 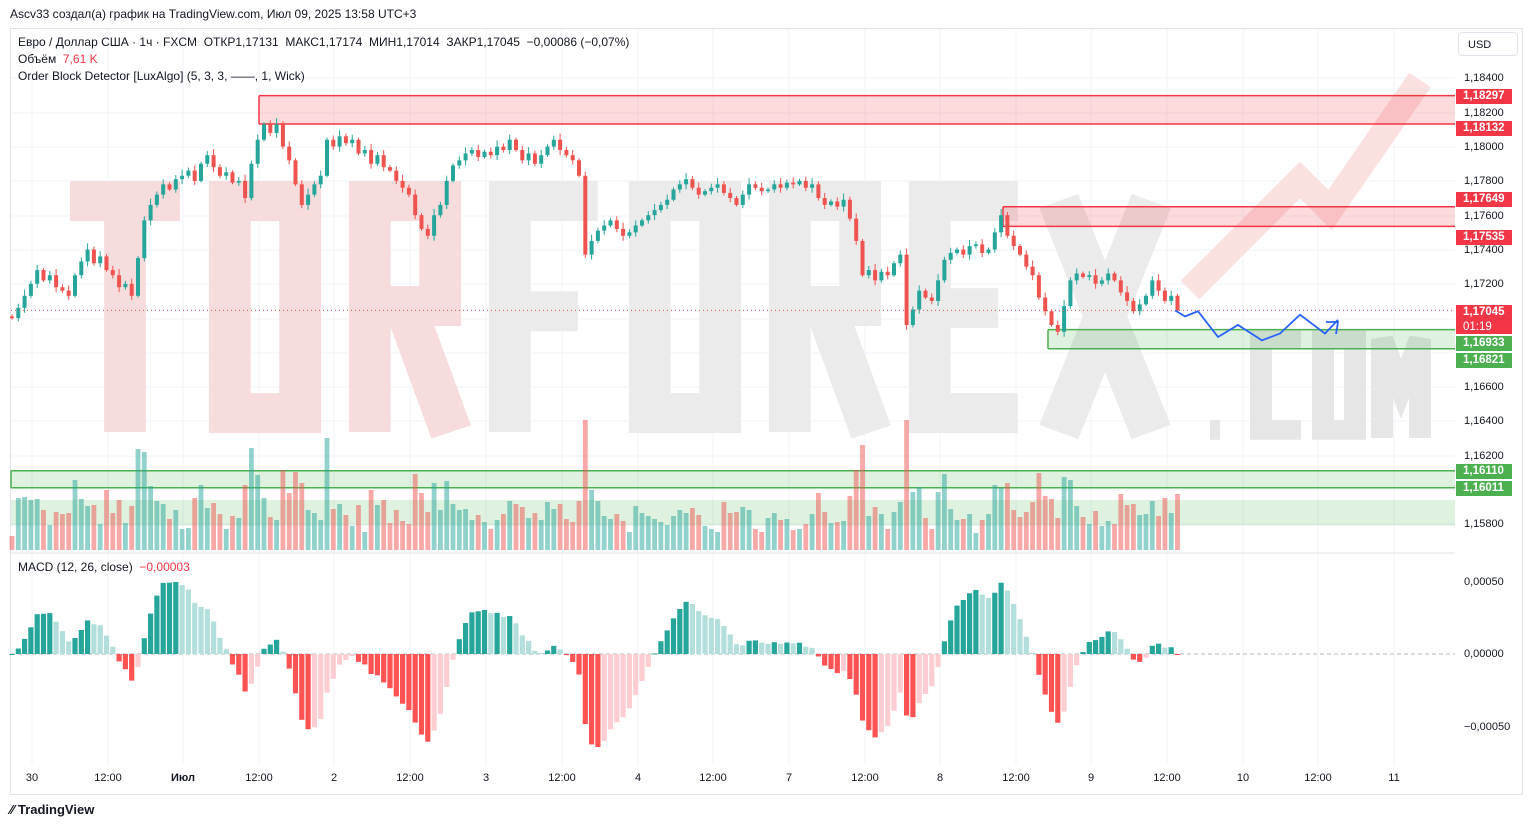 I want to click on volume-label: Объём, so click(x=37, y=59).